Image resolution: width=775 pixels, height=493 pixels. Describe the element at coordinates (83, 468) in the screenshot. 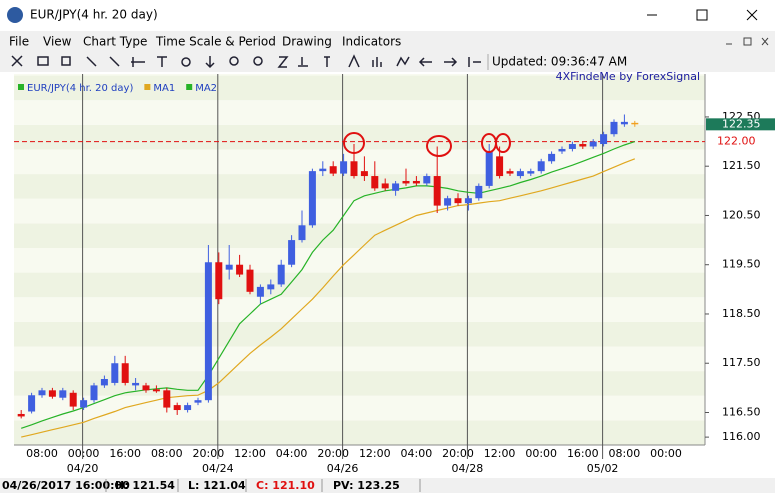

I see `date-label: 04/20` at that location.